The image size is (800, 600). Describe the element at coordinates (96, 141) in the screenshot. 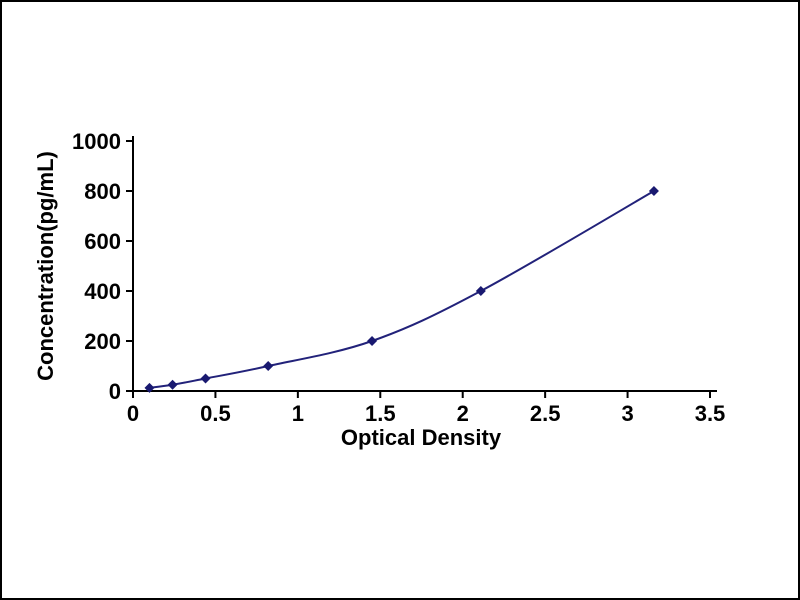

I see `y-tick-label: 1000` at that location.